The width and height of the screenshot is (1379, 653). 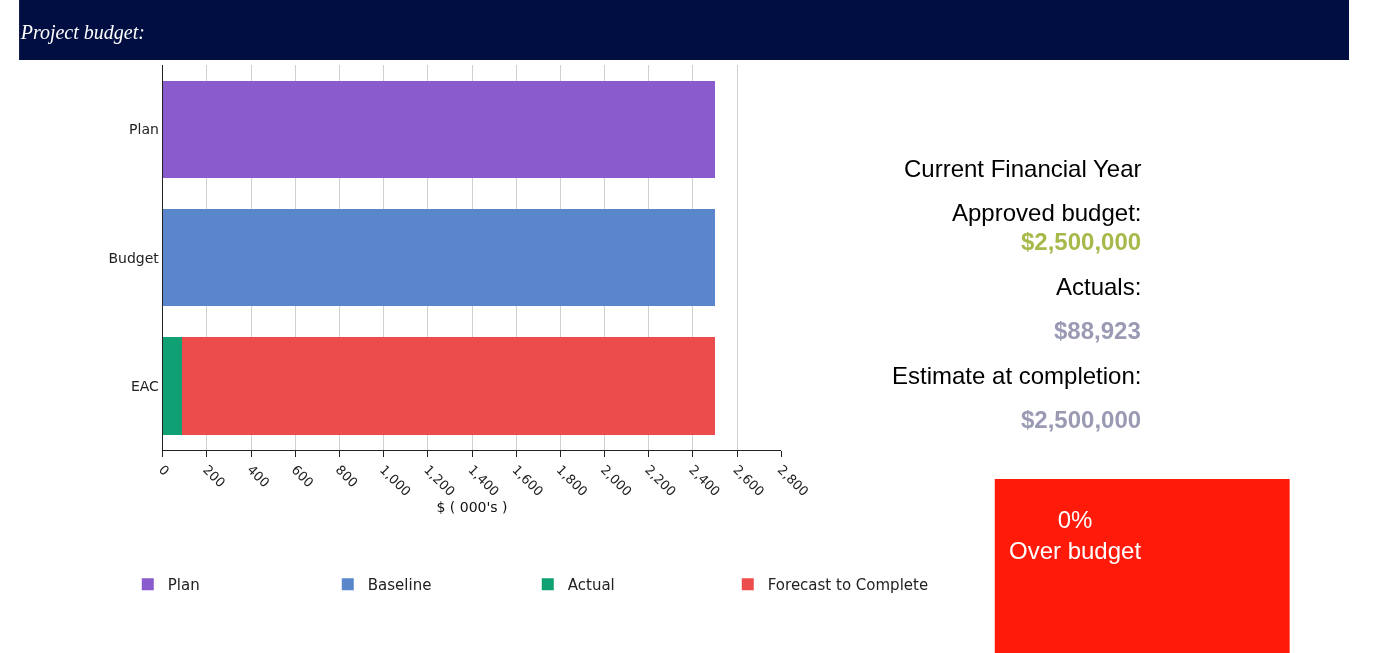 I want to click on legend-label: Forecast to Complete, so click(x=848, y=585).